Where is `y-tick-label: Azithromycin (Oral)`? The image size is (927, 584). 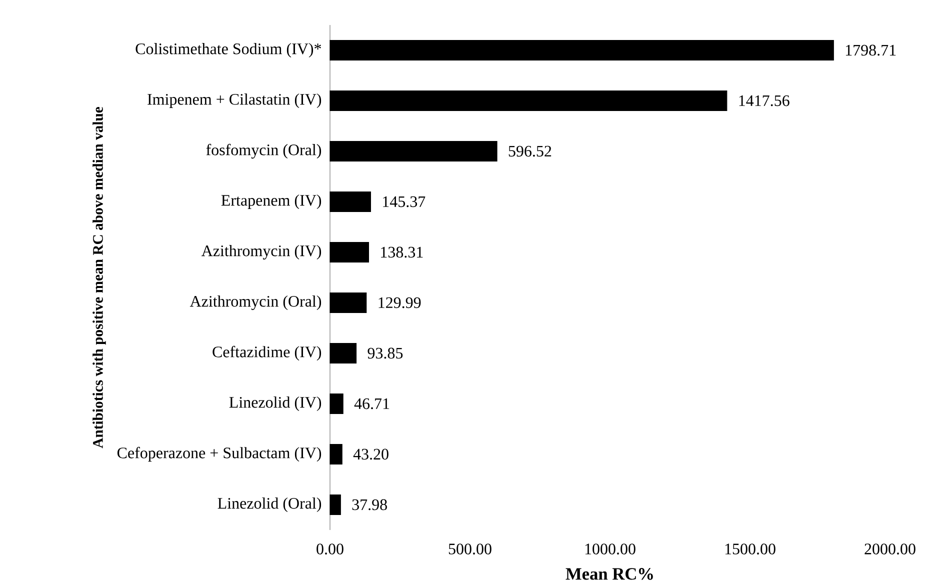 y-tick-label: Azithromycin (Oral) is located at coordinates (256, 302).